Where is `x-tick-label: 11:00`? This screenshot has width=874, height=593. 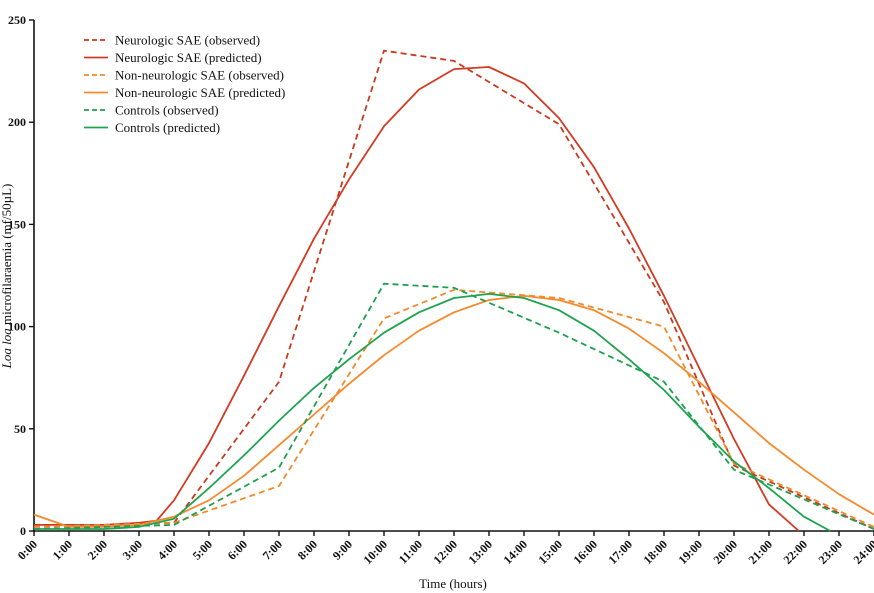 x-tick-label: 11:00 is located at coordinates (410, 551).